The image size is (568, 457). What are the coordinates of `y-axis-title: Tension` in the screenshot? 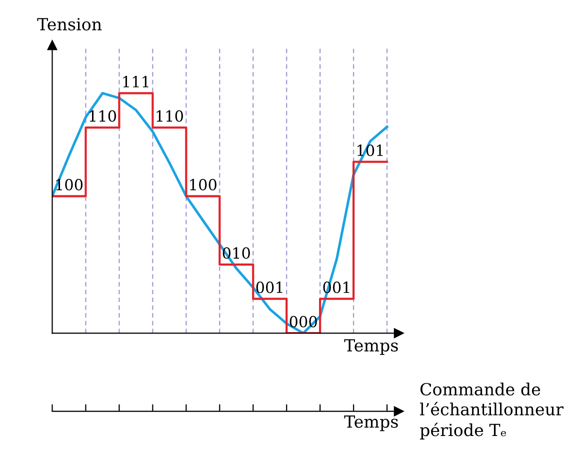 It's located at (69, 24).